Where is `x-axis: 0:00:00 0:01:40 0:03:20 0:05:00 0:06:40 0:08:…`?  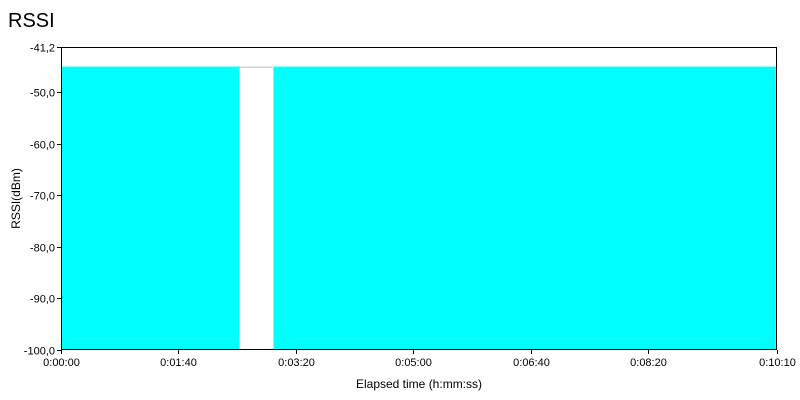
x-axis: 0:00:00 0:01:40 0:03:20 0:05:00 0:06:40 0:08:… is located at coordinates (419, 359).